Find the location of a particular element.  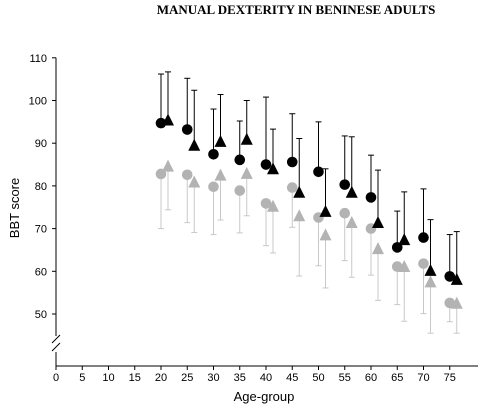

x-tick-label: 25 is located at coordinates (187, 378).